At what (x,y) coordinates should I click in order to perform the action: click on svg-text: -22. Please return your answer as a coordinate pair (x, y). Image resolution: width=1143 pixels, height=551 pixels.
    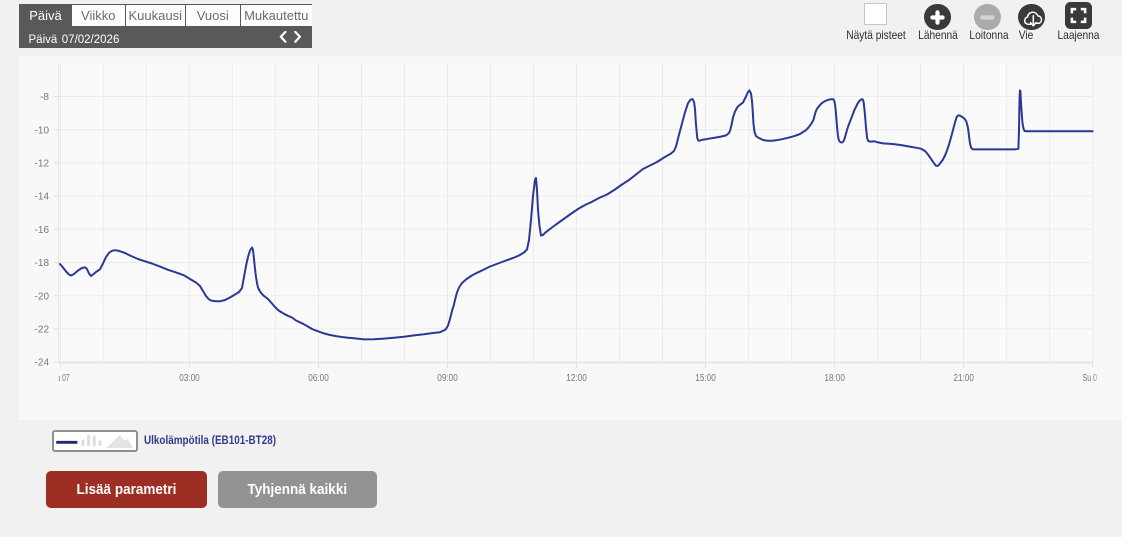
    Looking at the image, I should click on (42, 330).